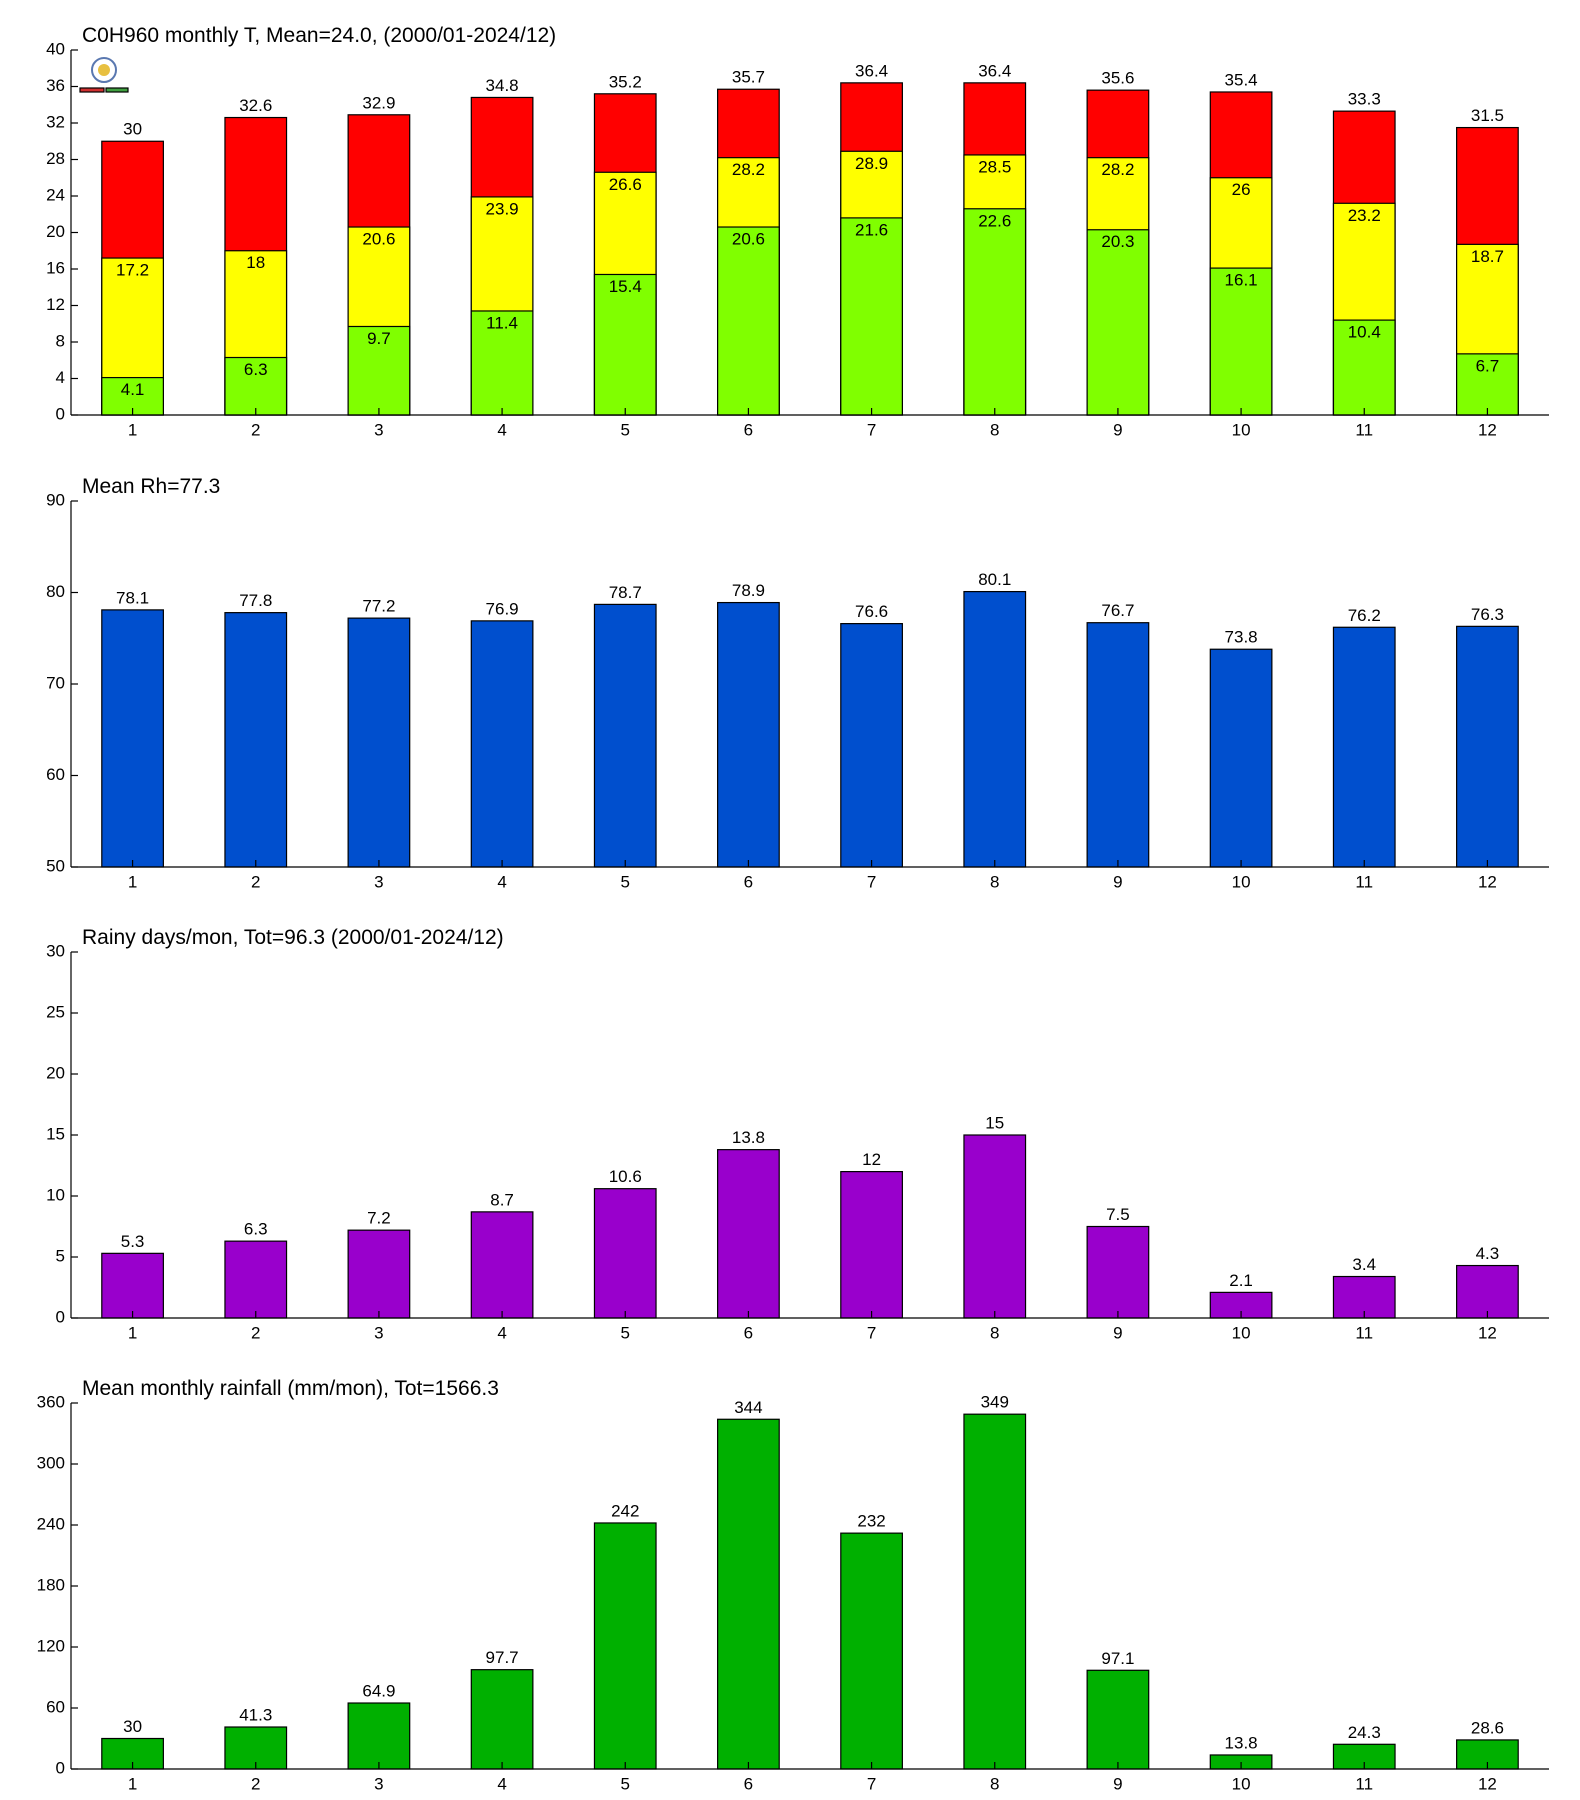 This screenshot has width=1580, height=1800. What do you see at coordinates (502, 85) in the screenshot?
I see `data-label: 34.8` at bounding box center [502, 85].